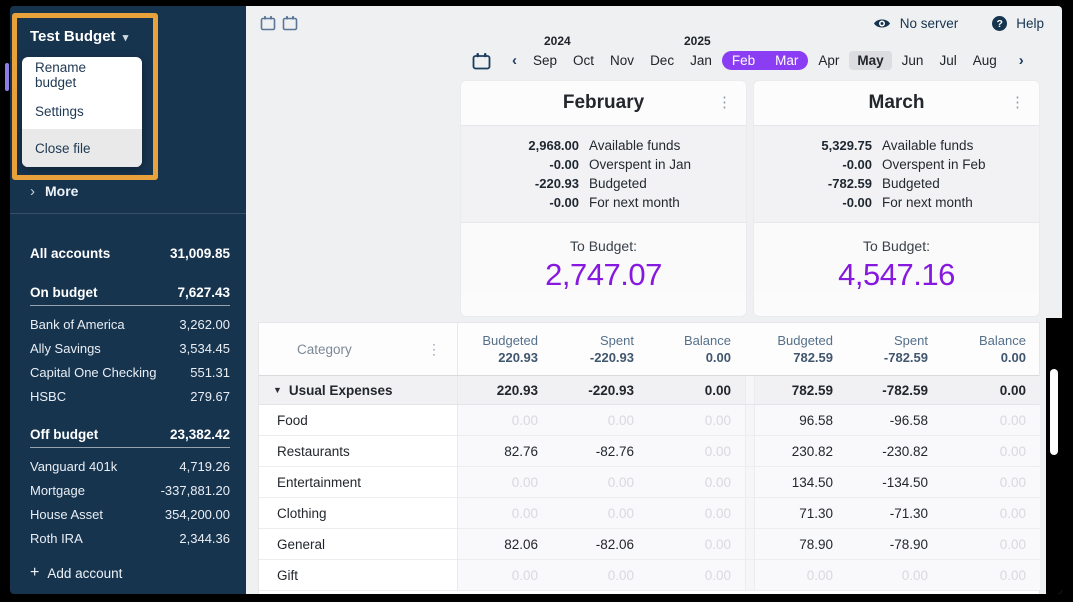  I want to click on menu-item-close-file: Close file, so click(82, 148).